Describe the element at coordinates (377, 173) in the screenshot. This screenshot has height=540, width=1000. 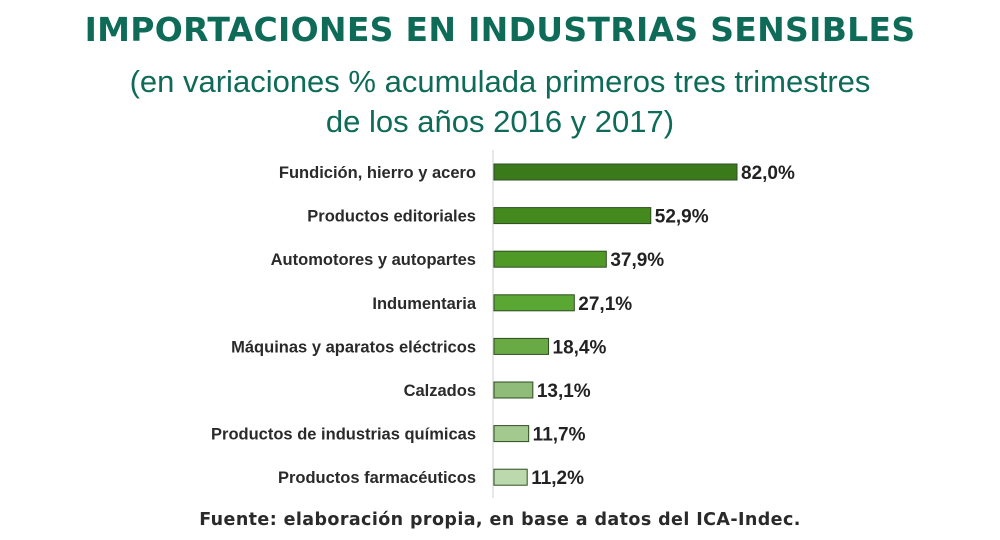
I see `category-label: Fundición, hierro y acero` at that location.